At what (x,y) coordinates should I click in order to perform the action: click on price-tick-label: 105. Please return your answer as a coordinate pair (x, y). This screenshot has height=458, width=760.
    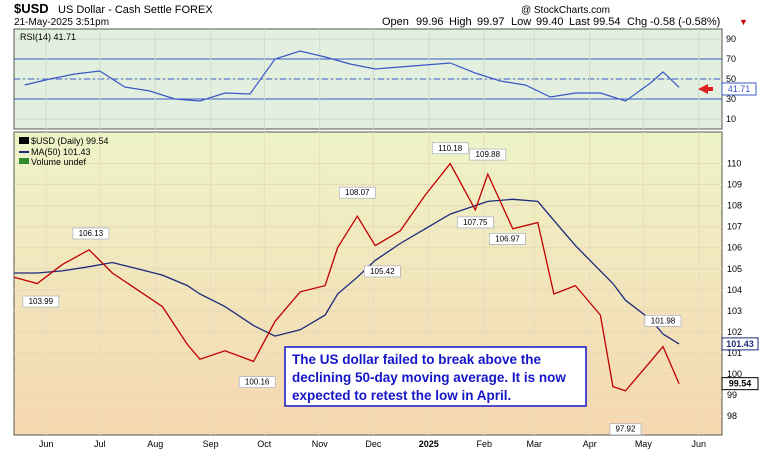
    Looking at the image, I should click on (734, 269).